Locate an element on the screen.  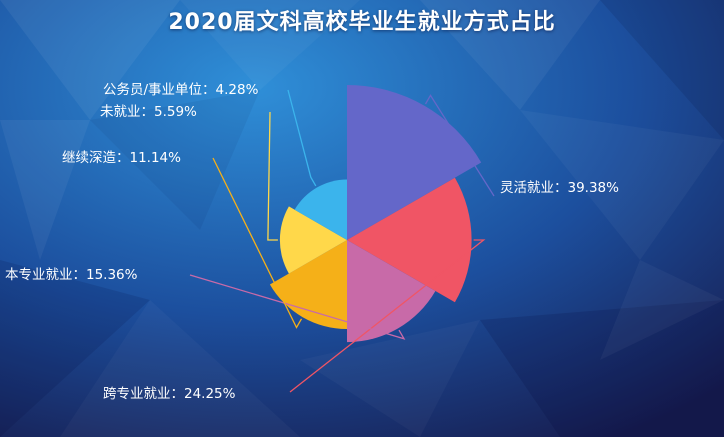
slice-label-6: 公务员/事业单位：4.28% is located at coordinates (181, 90).